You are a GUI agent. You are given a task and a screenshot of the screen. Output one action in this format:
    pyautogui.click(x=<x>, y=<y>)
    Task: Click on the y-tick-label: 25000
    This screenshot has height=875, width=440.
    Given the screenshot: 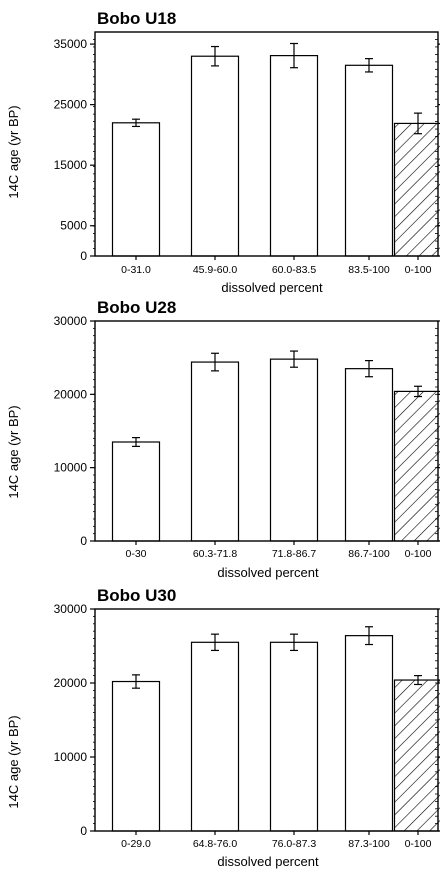 What is the action you would take?
    pyautogui.click(x=71, y=105)
    